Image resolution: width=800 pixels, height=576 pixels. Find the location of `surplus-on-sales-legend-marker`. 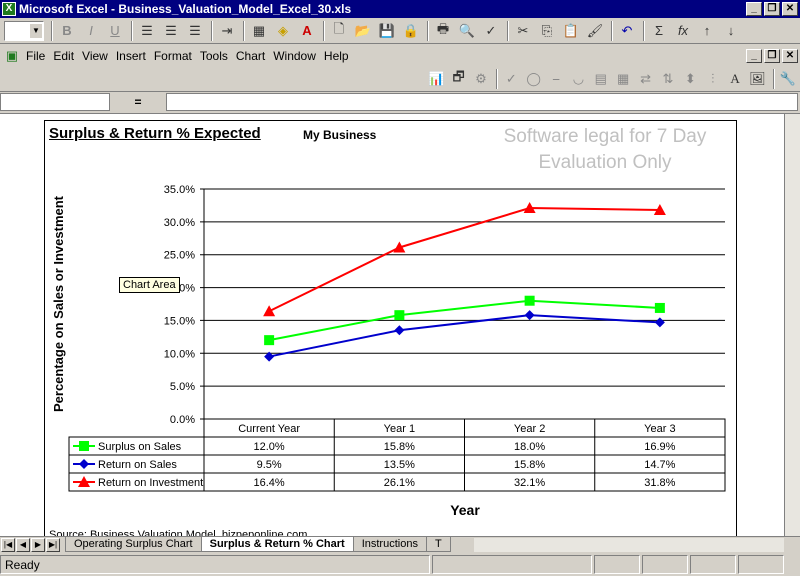

surplus-on-sales-legend-marker is located at coordinates (84, 446).